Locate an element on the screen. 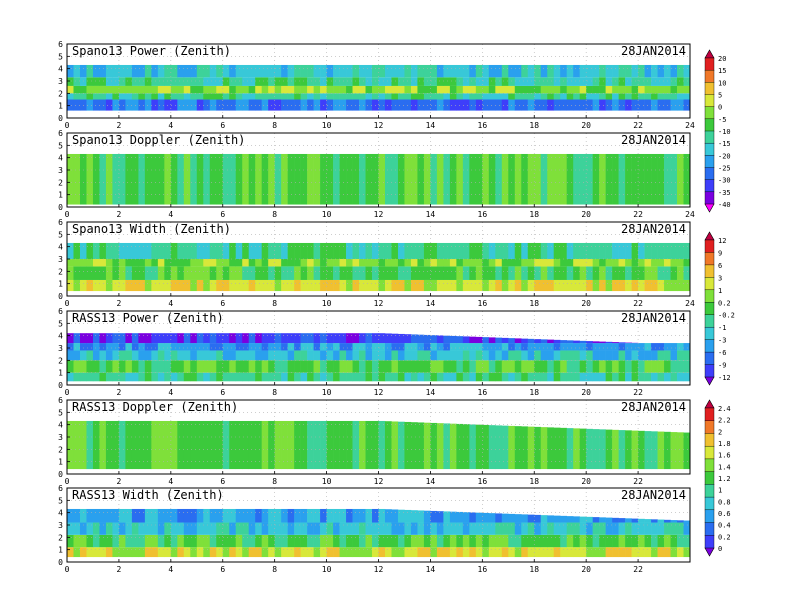 This screenshot has height=612, width=792. colorbar-arrow-bottom is located at coordinates (709, 208).